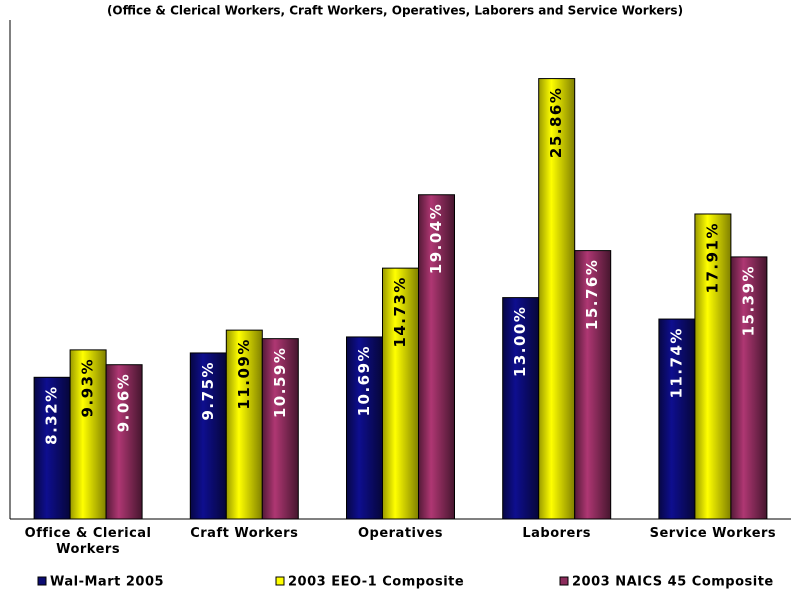  I want to click on data-label: 19.04%, so click(436, 238).